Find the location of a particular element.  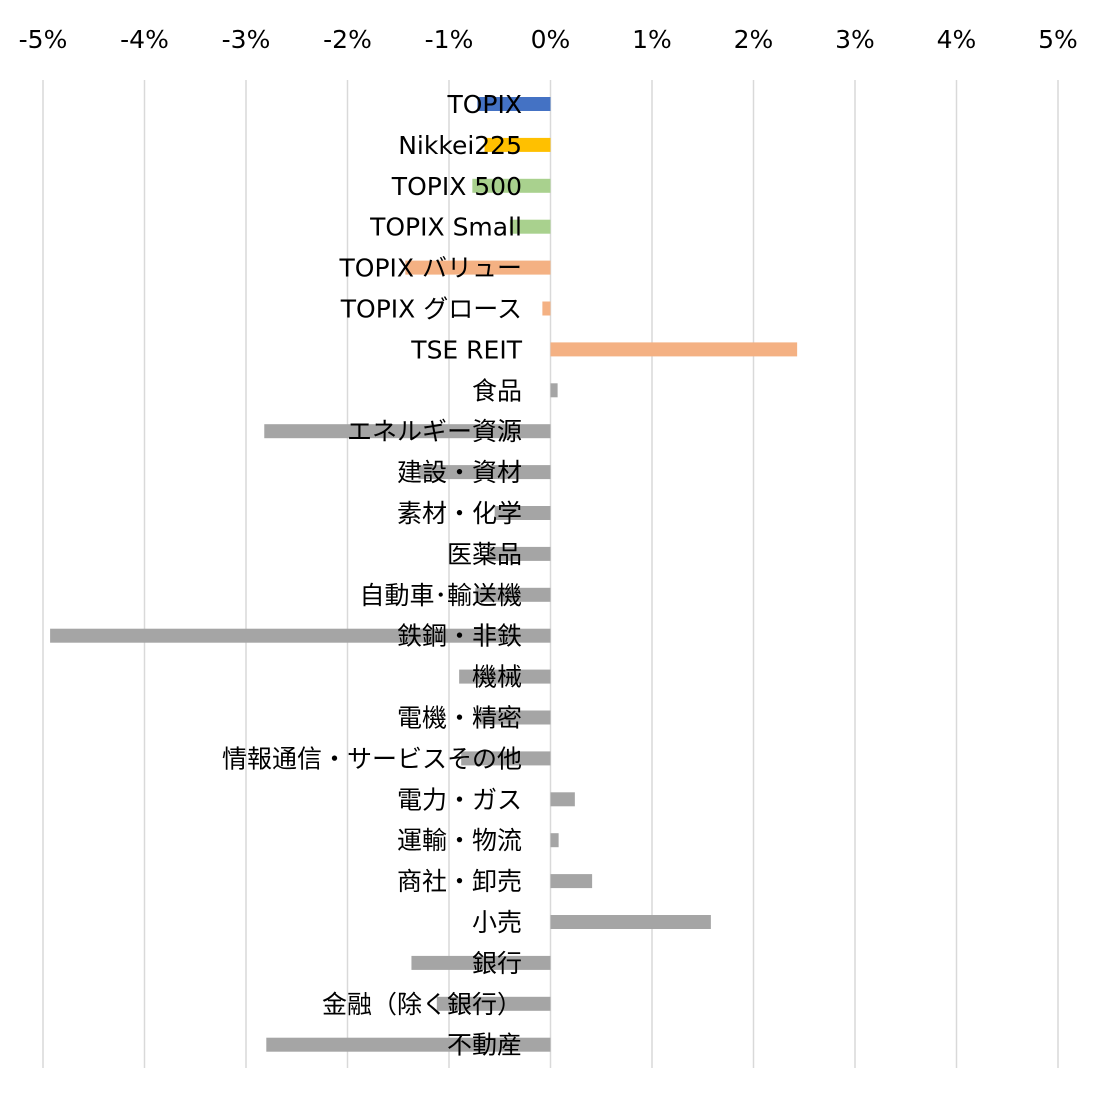

x-tick-label: 1% is located at coordinates (652, 39).